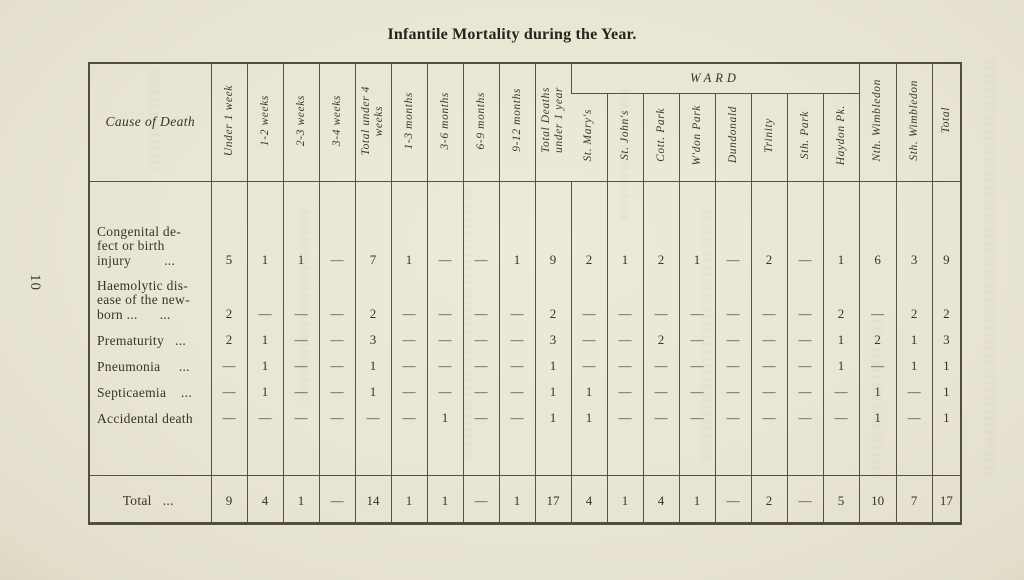 Image resolution: width=1024 pixels, height=580 pixels. I want to click on col-header-sth-wimbledon: Sth. Wimbledon, so click(914, 122).